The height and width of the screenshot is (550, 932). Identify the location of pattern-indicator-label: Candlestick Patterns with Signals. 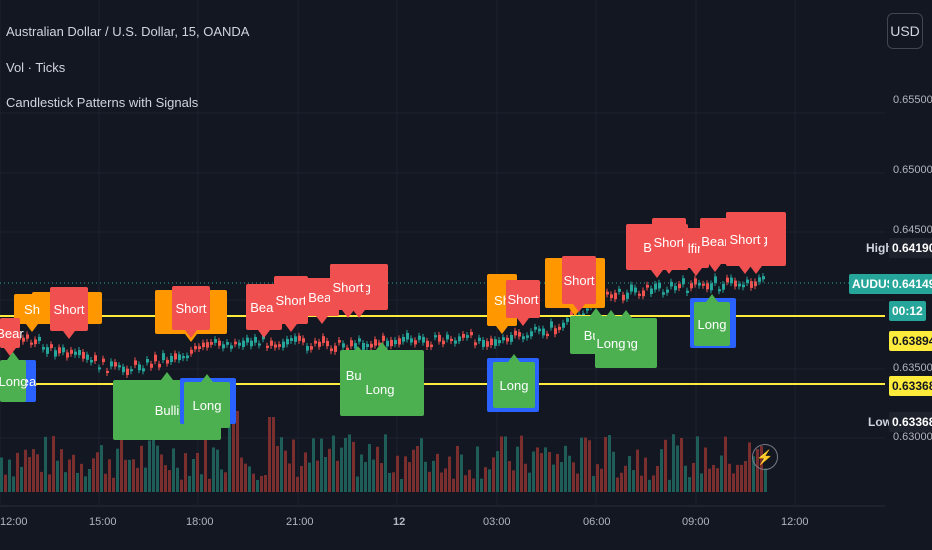
(102, 102).